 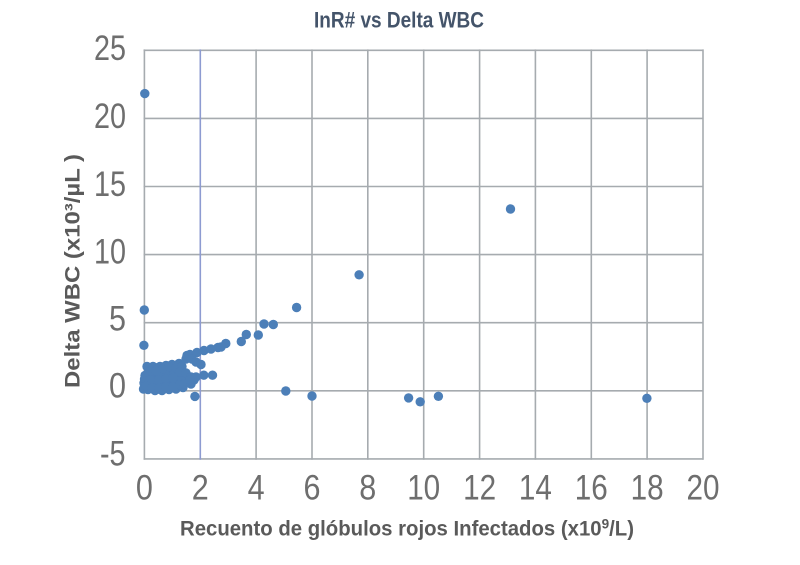 What do you see at coordinates (256, 487) in the screenshot?
I see `svg-text: 4` at bounding box center [256, 487].